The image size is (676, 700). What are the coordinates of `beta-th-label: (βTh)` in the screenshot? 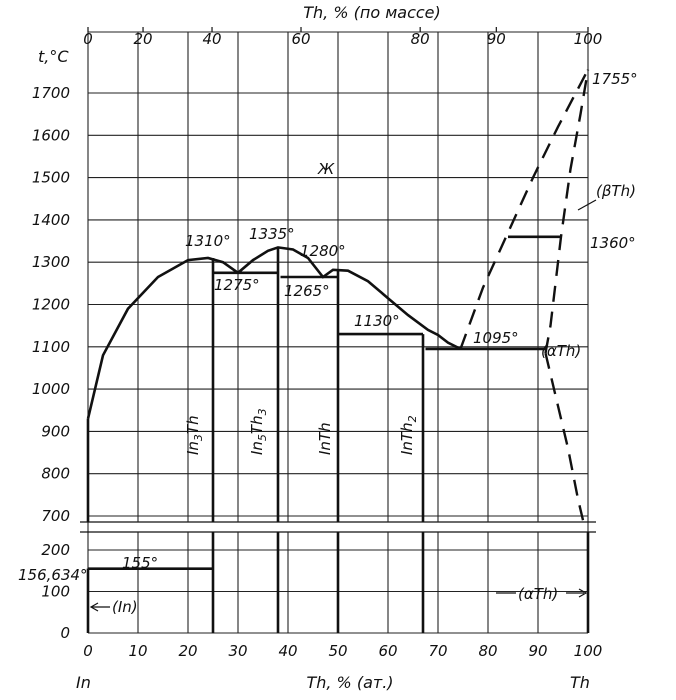 It's located at (616, 191).